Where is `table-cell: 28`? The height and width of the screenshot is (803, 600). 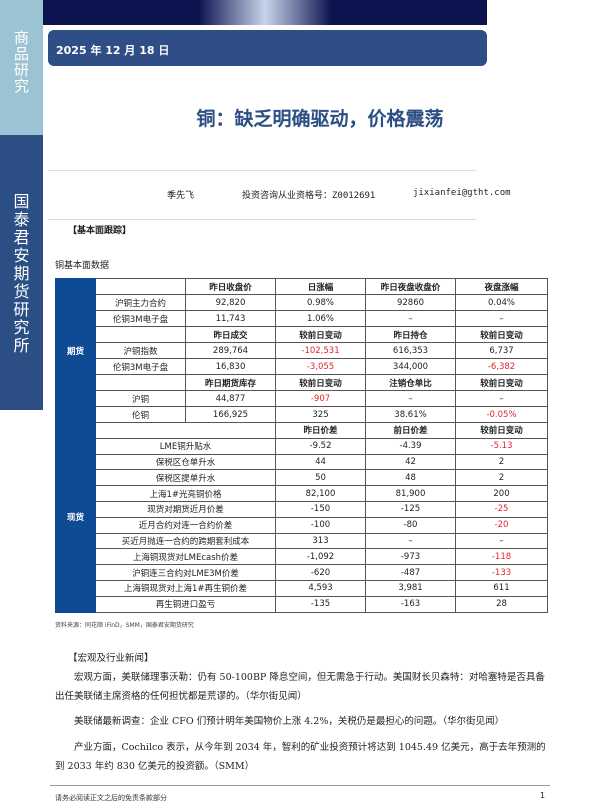 table-cell: 28 is located at coordinates (501, 604).